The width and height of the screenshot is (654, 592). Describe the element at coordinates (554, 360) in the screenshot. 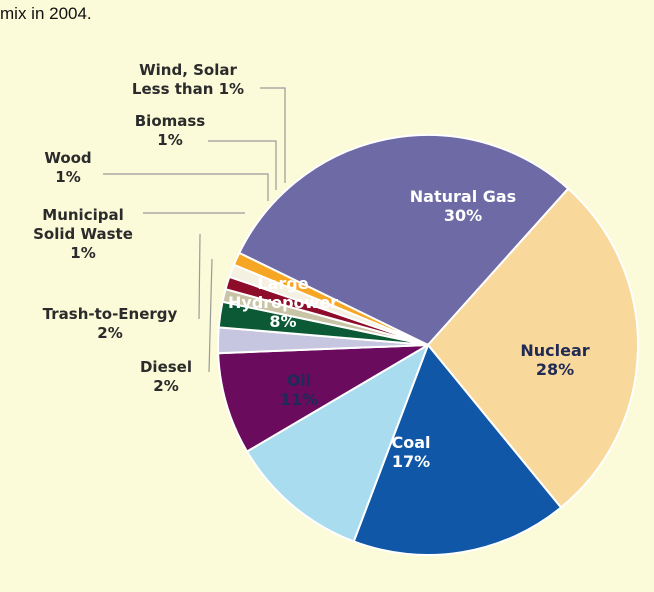

I see `slice-label-nuclear: Nuclear 28%` at that location.